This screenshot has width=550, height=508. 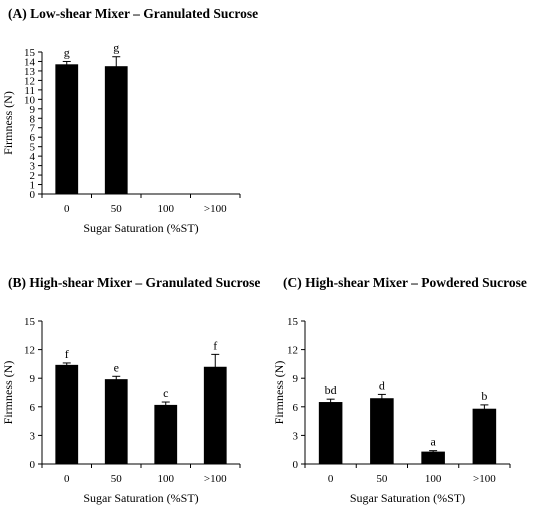 I want to click on y-tick-label: 10, so click(x=30, y=100).